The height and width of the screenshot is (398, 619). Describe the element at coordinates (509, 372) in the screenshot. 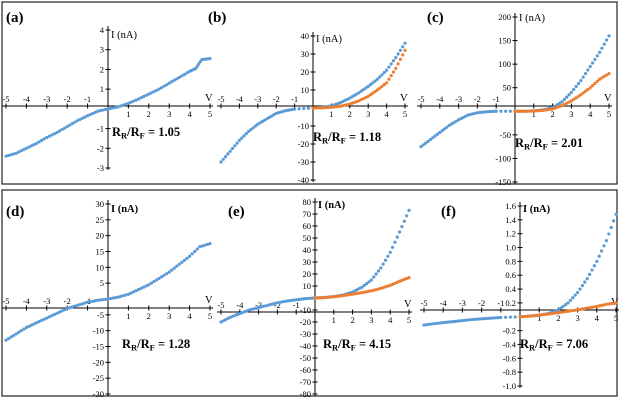

I see `y-tick-label: -0.8` at that location.